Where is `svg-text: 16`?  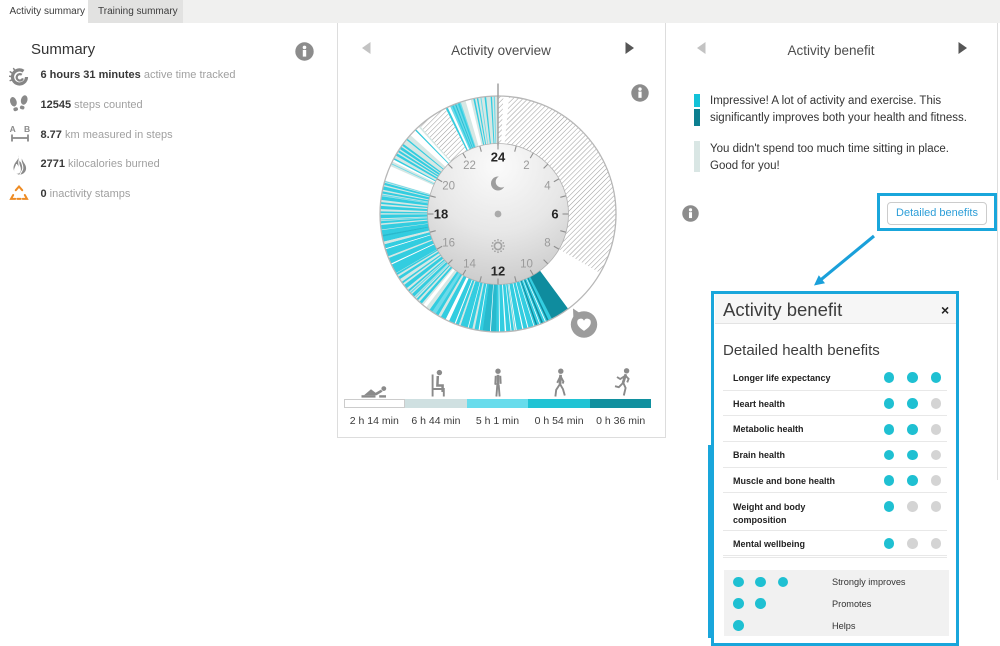
svg-text: 16 is located at coordinates (448, 244).